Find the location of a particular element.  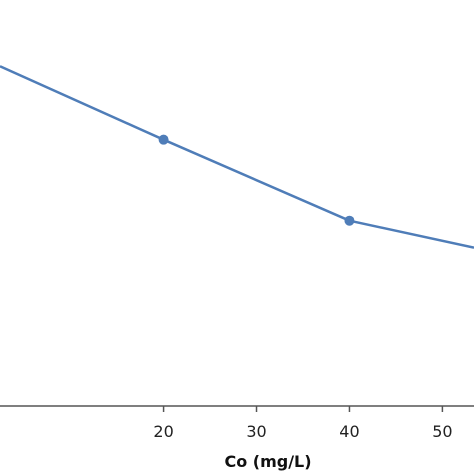

x-tick-label-20: 20 is located at coordinates (163, 431).